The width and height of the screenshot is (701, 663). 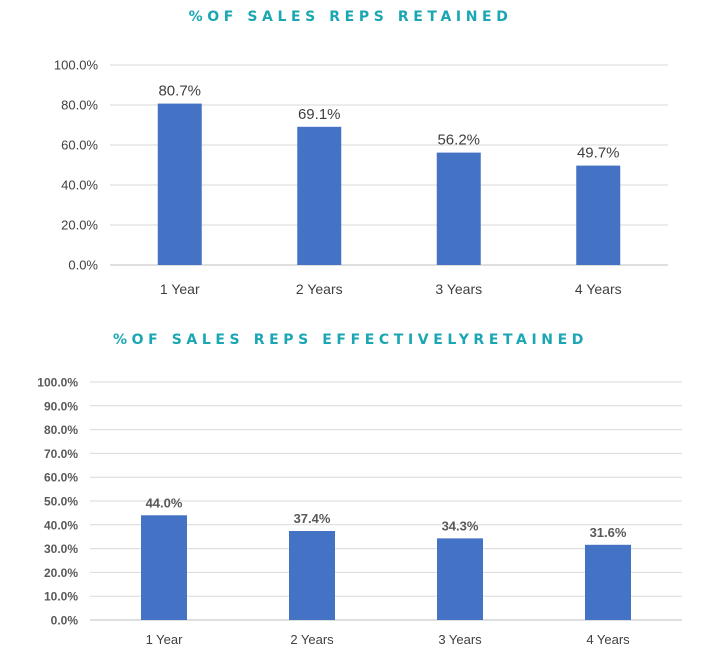 I want to click on data-label: 34.3%, so click(x=460, y=525).